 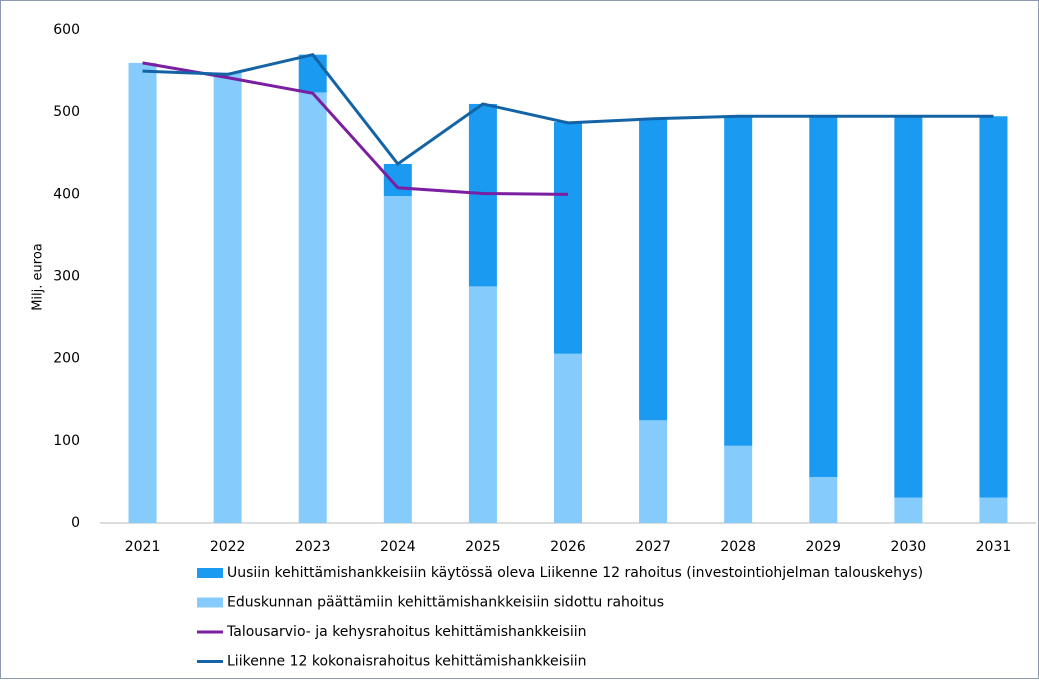 What do you see at coordinates (66, 112) in the screenshot?
I see `y-tick-label: 500` at bounding box center [66, 112].